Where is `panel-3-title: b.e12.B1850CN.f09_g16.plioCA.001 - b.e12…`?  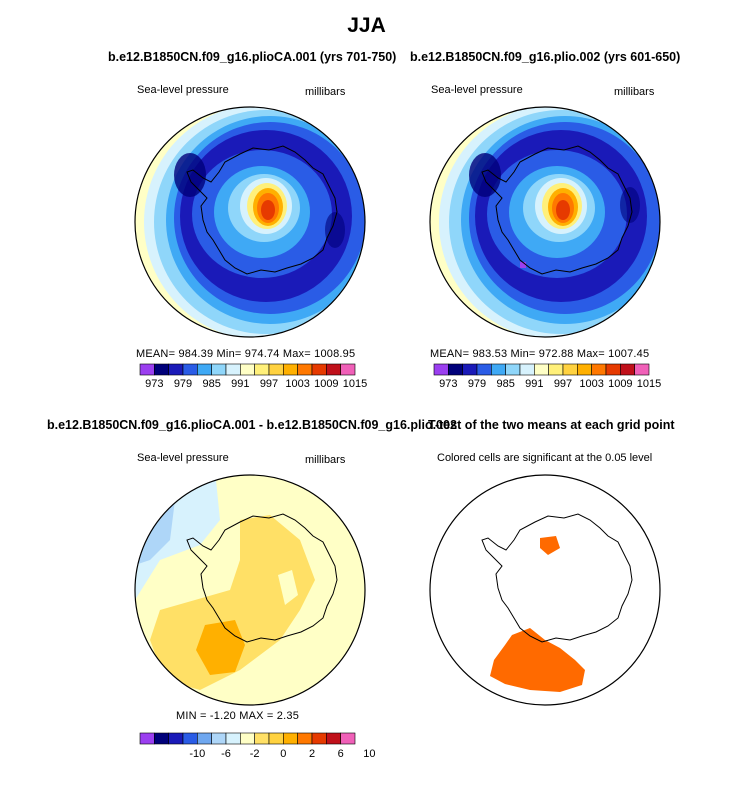
panel-3-title: b.e12.B1850CN.f09_g16.plioCA.001 - b.e12… is located at coordinates (252, 425).